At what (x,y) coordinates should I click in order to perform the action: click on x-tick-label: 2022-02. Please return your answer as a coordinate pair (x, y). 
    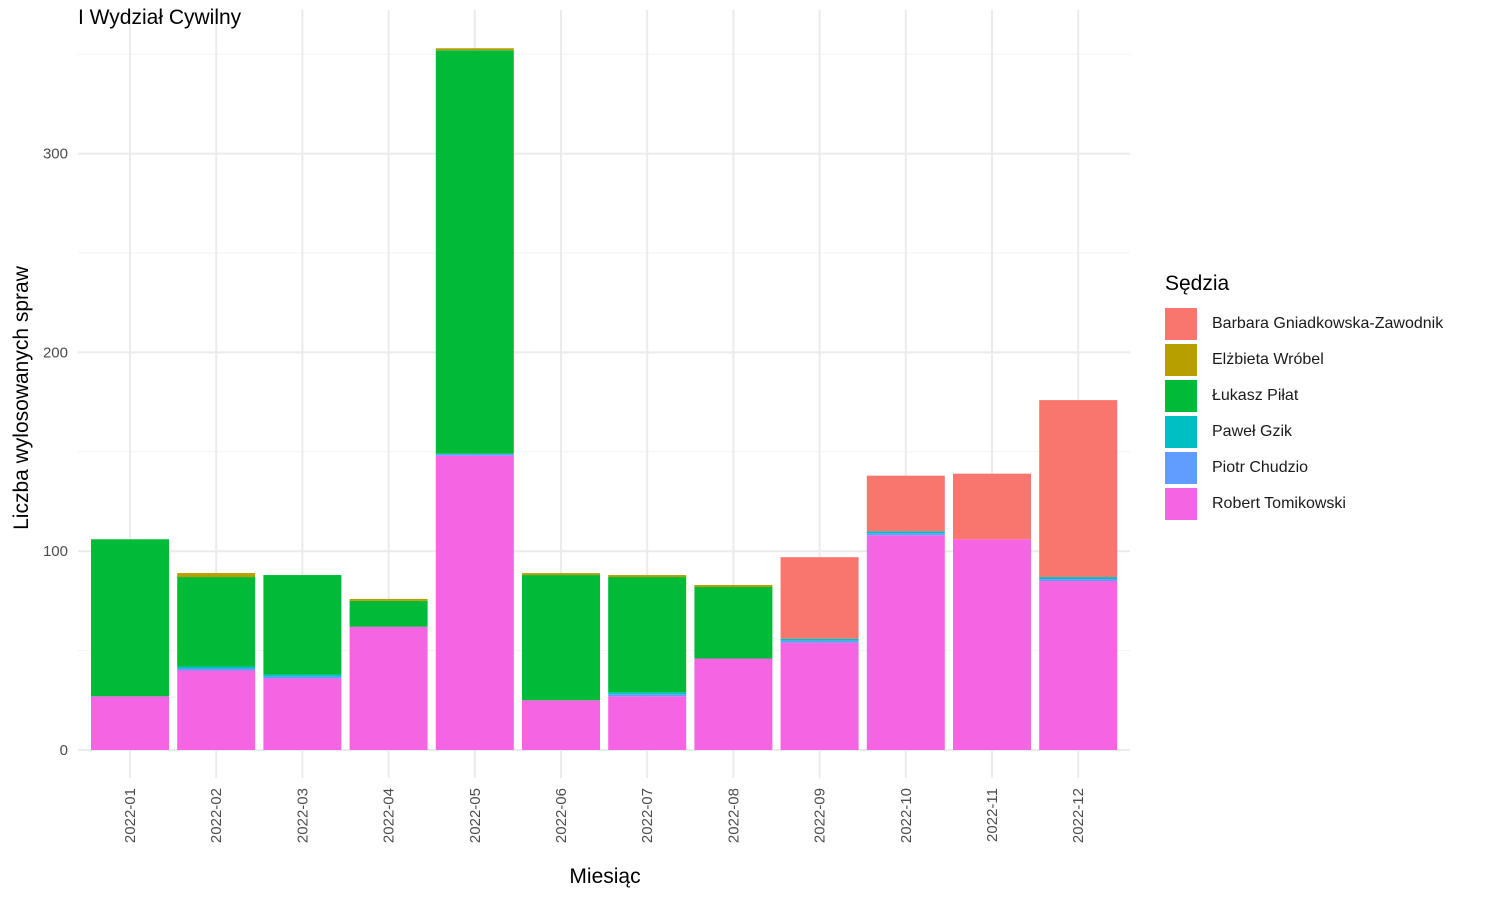
    Looking at the image, I should click on (216, 815).